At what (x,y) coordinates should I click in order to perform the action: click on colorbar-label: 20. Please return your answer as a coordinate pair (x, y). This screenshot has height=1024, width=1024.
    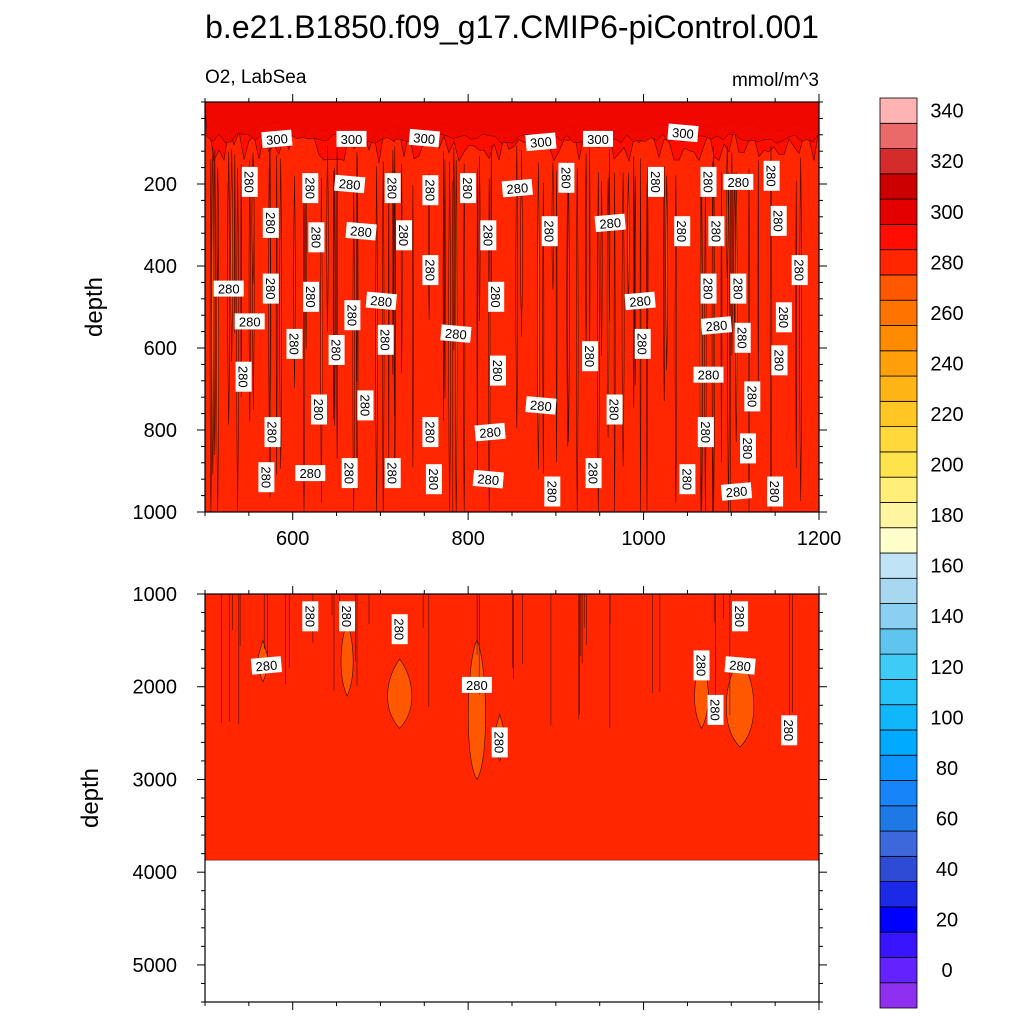
    Looking at the image, I should click on (947, 921).